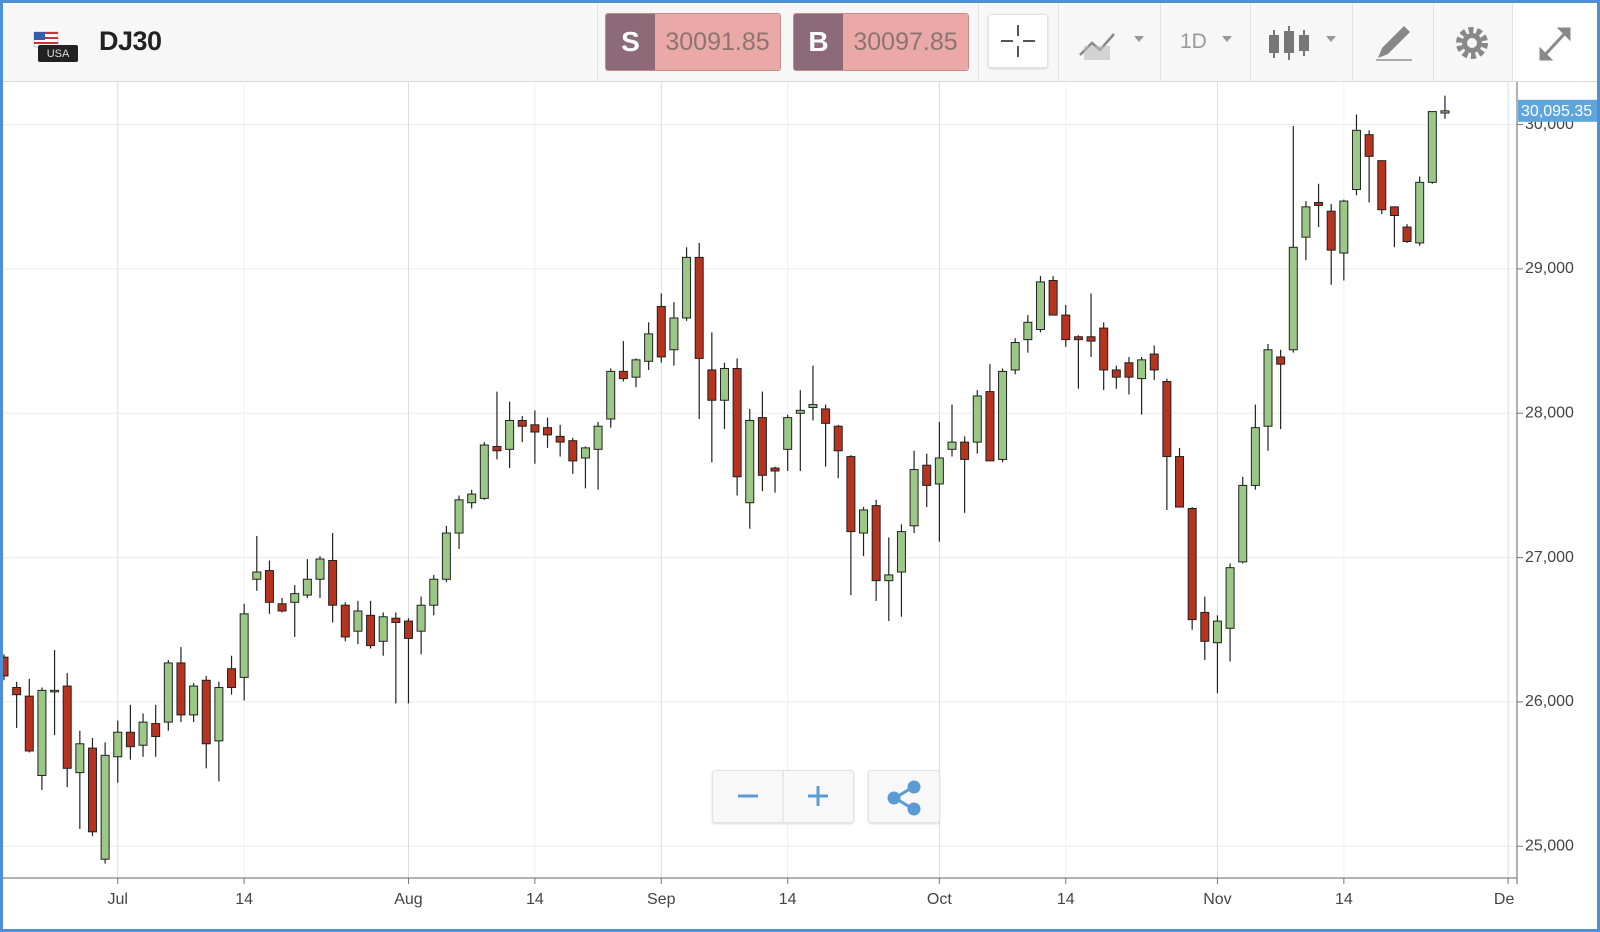 This screenshot has height=932, width=1600. I want to click on sell-button: S 30091.85, so click(693, 42).